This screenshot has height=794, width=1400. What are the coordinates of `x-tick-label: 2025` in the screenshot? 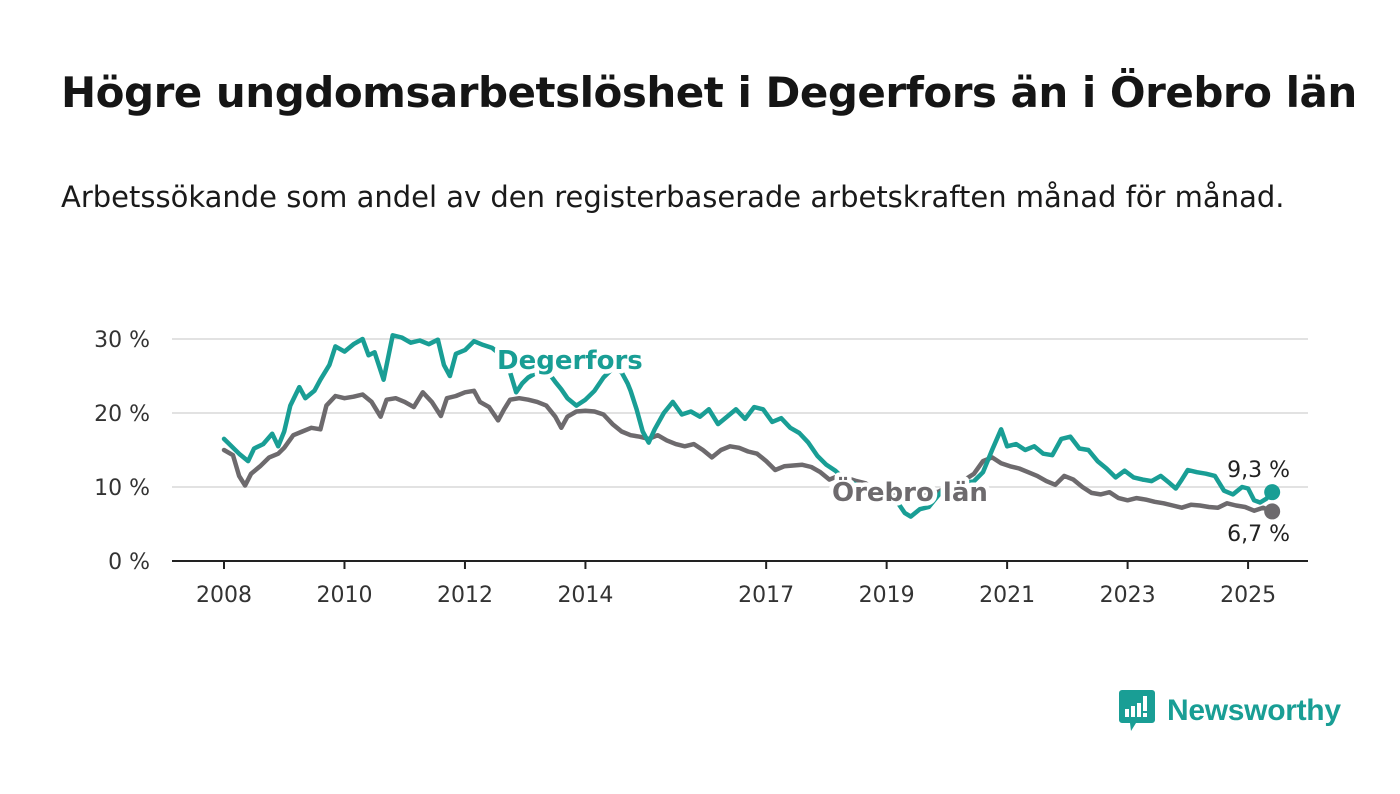 It's located at (1248, 595).